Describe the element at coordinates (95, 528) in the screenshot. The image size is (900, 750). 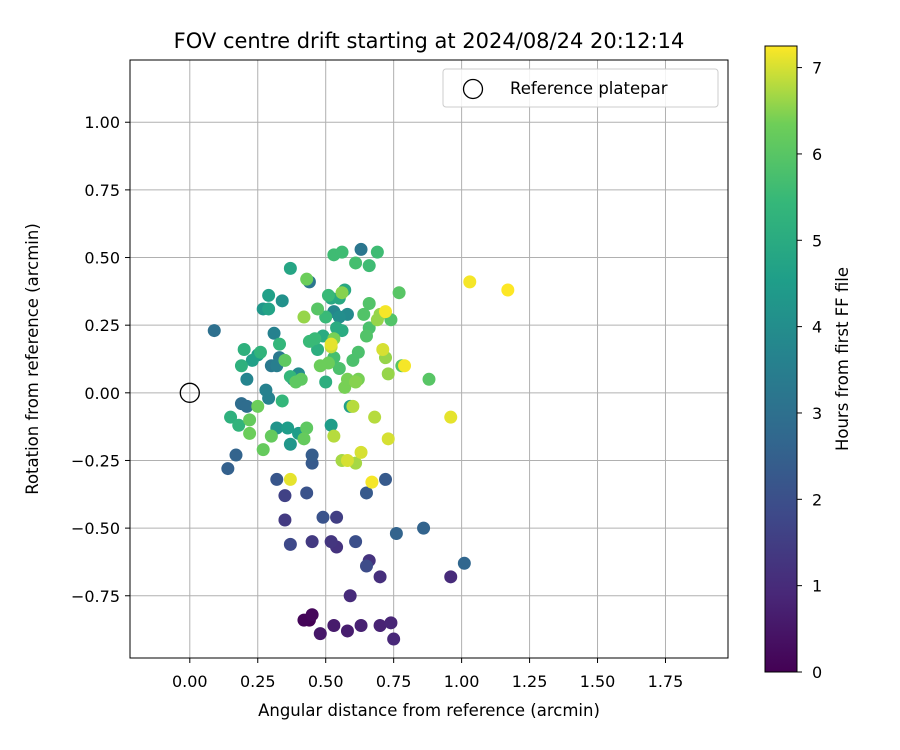
I see `y-tick-label: −0.50` at that location.